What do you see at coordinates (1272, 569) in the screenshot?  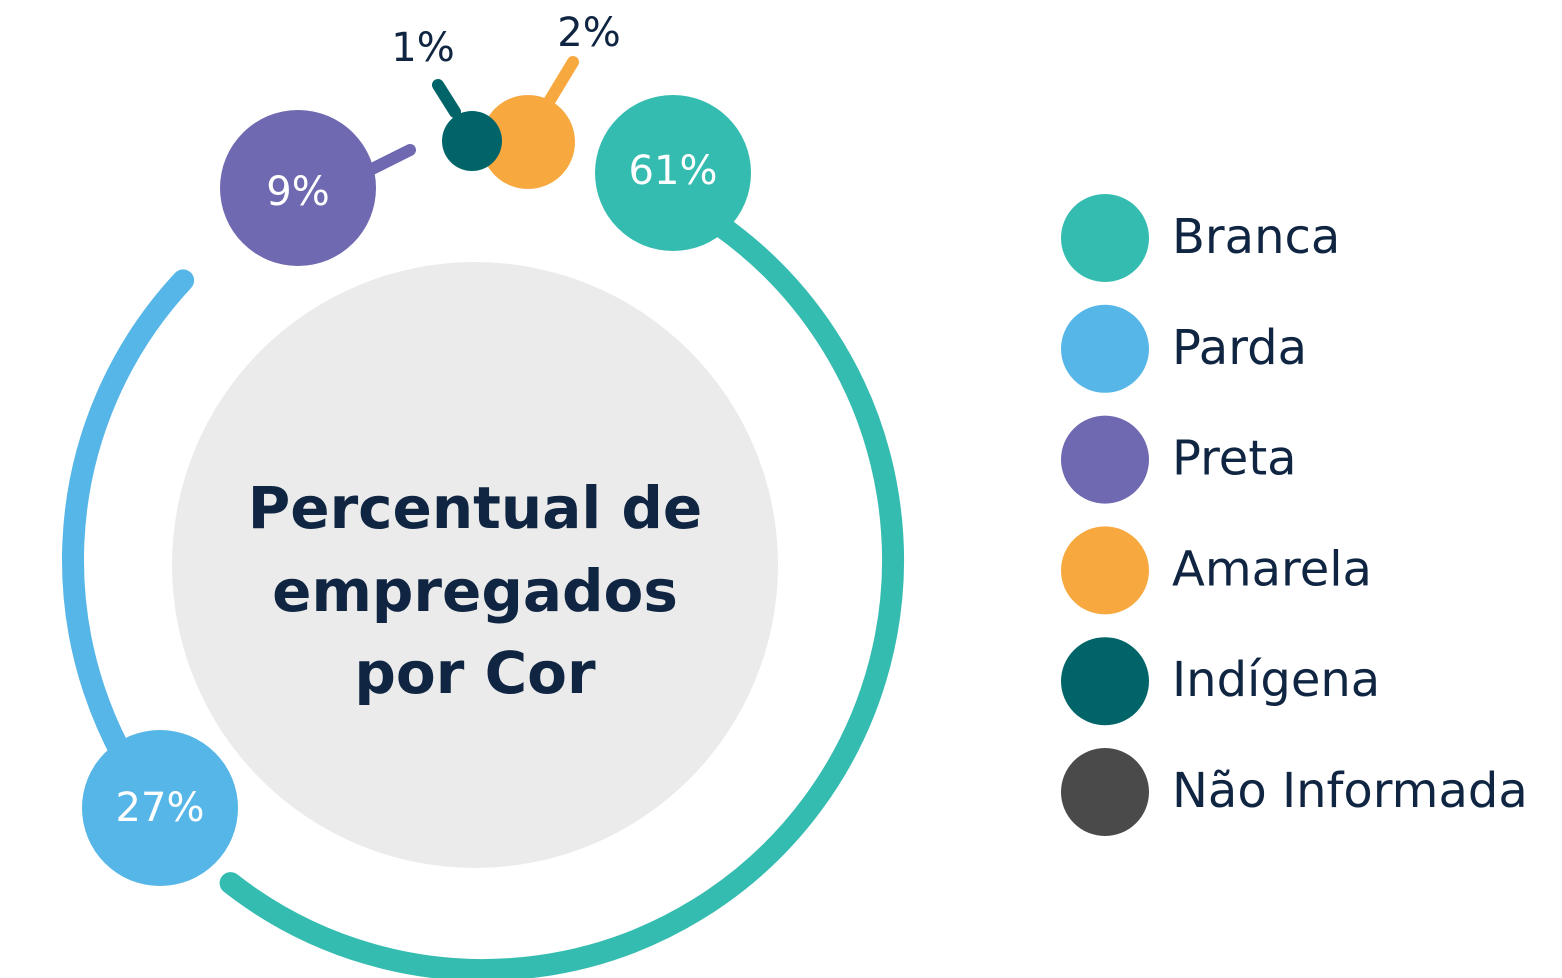 I see `legend-label: Amarela` at bounding box center [1272, 569].